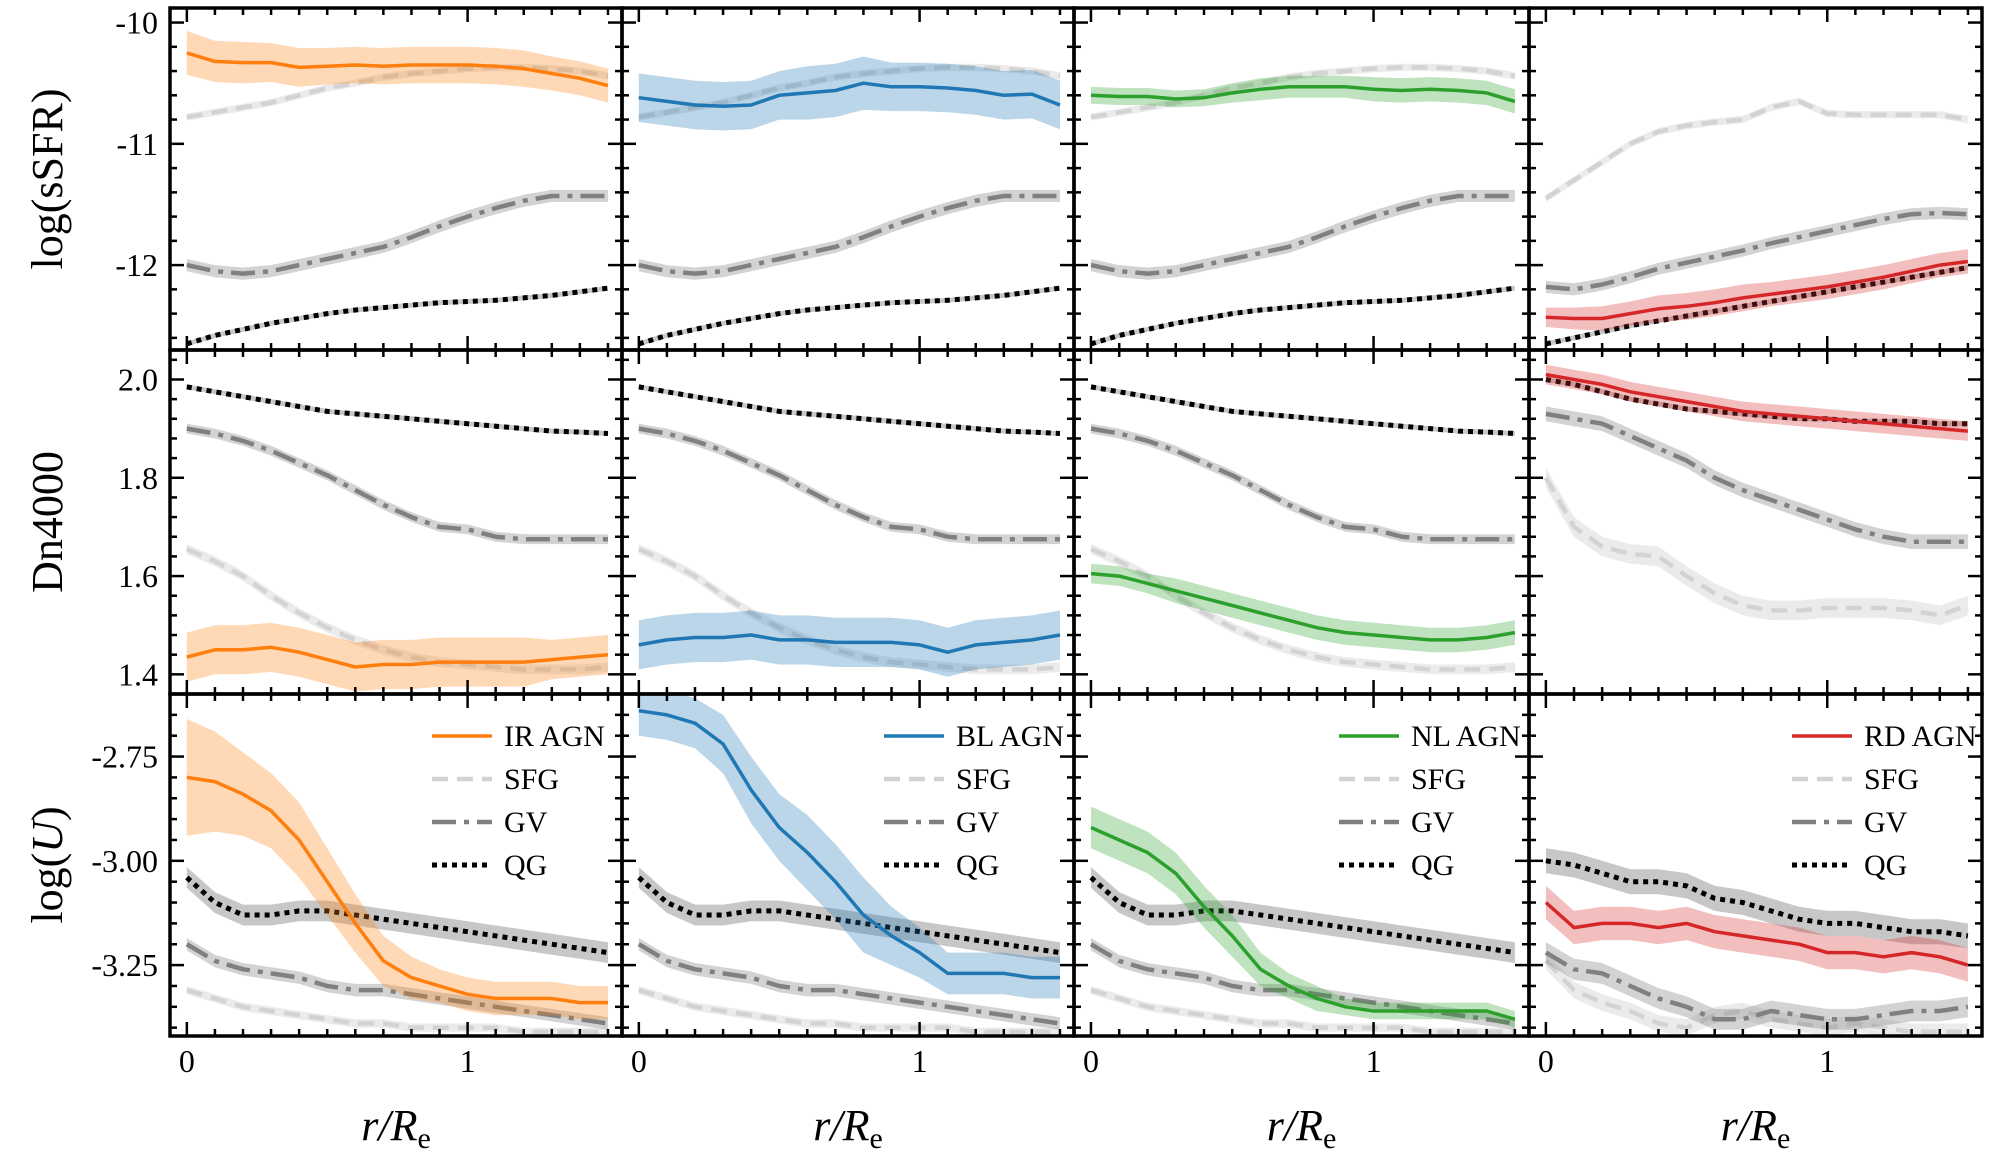 The image size is (1992, 1154). I want to click on panel-logu-rd-rd-band, so click(1756, 933).